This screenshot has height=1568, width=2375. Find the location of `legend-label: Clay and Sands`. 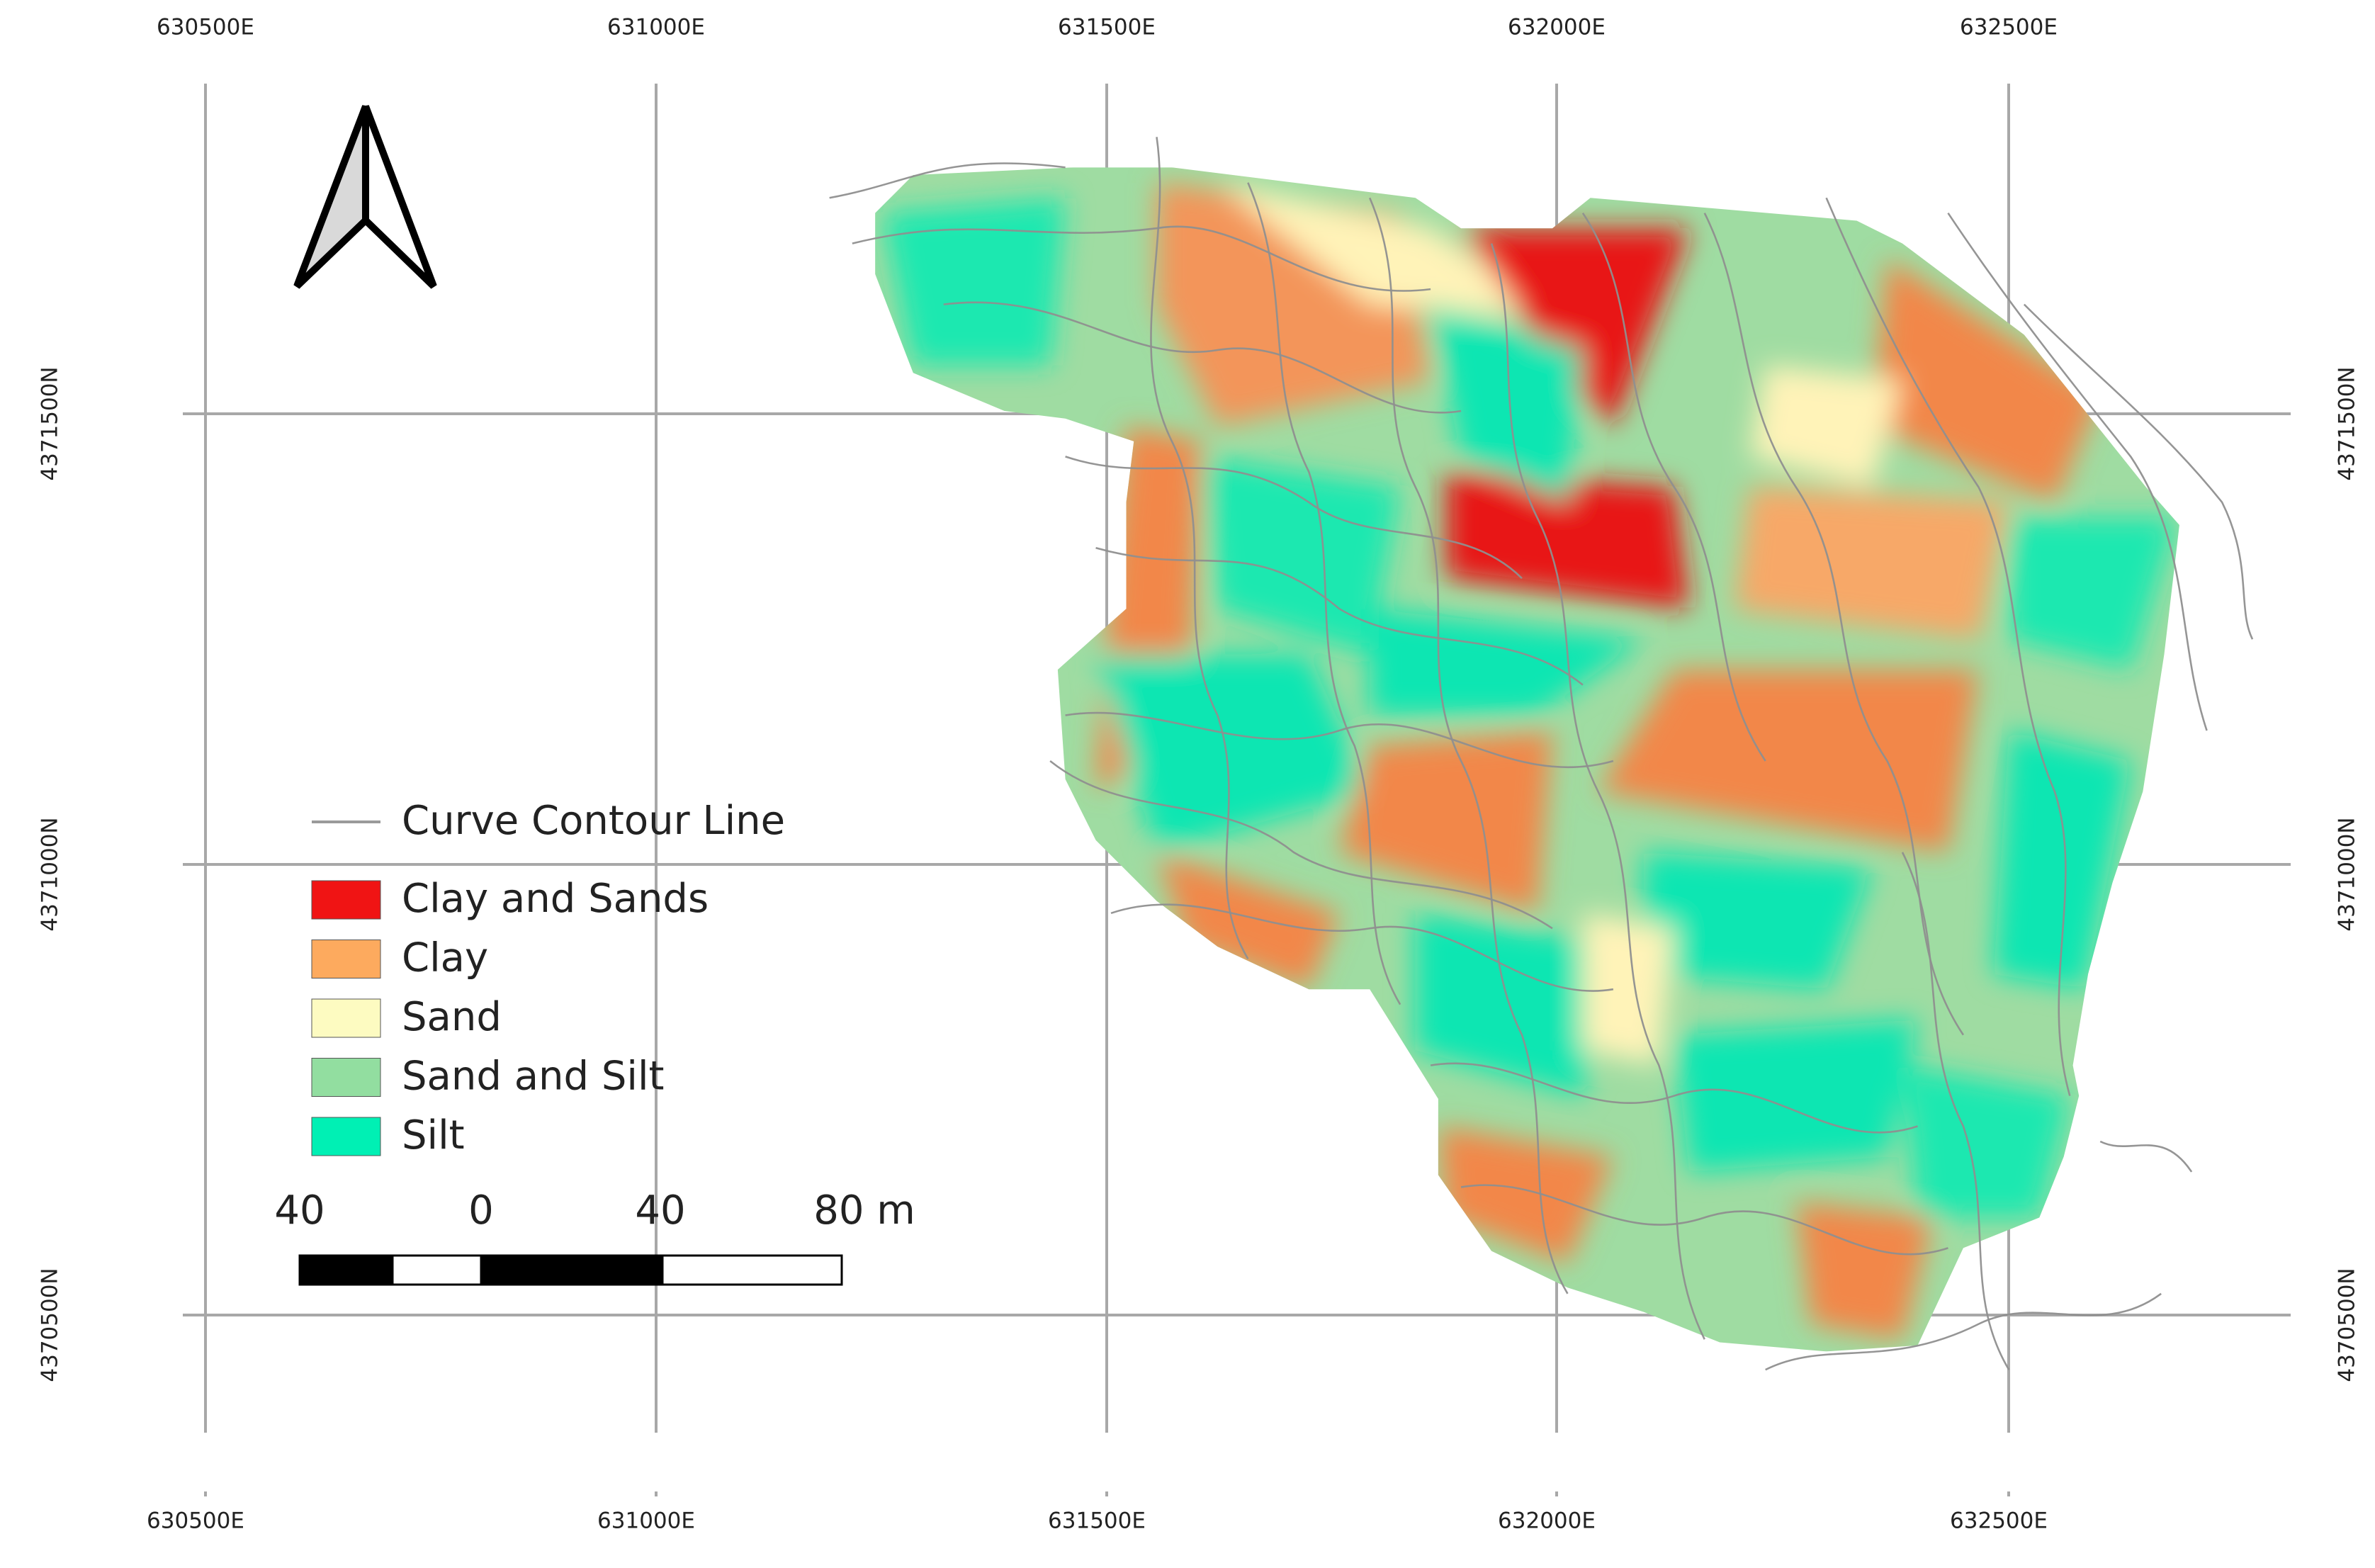

legend-label: Clay and Sands is located at coordinates (555, 899).